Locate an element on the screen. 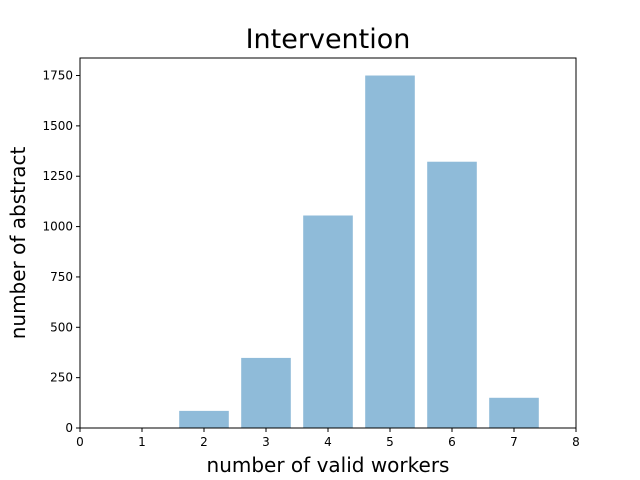 This screenshot has height=480, width=640. y-tick-label: 250 is located at coordinates (61, 378).